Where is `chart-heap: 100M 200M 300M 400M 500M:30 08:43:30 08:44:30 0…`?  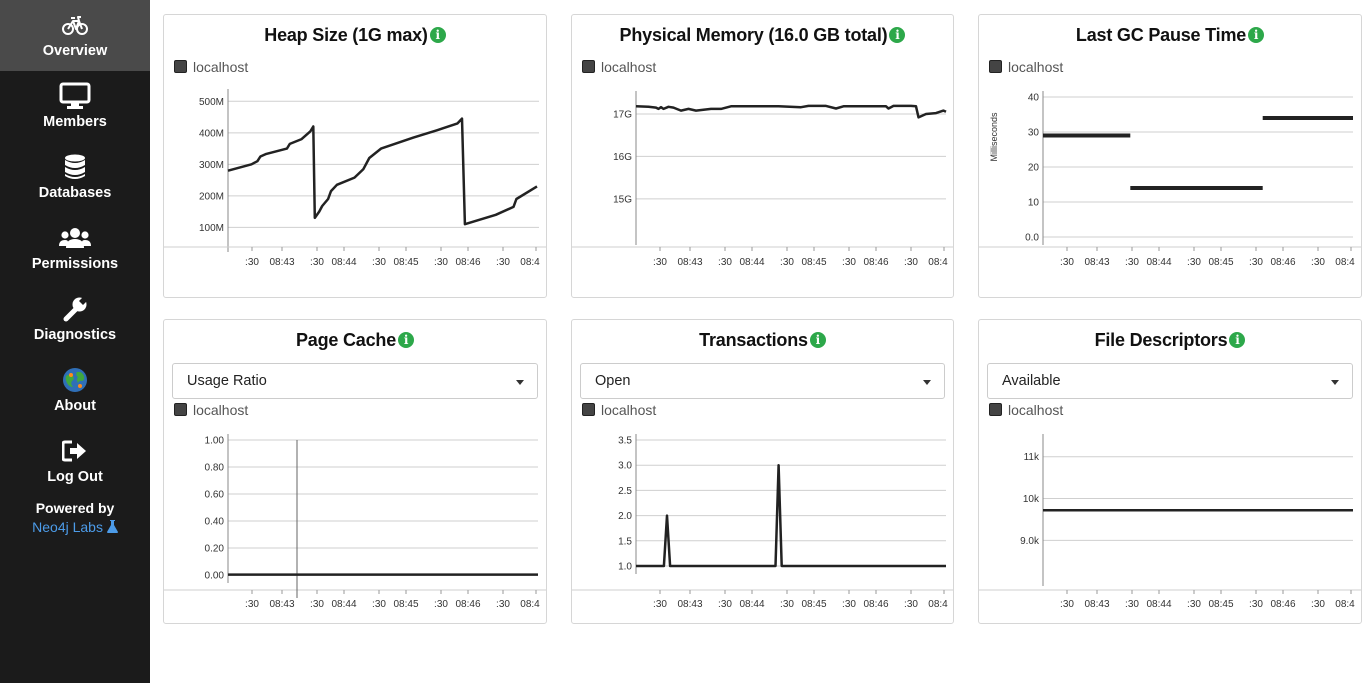
chart-heap: 100M 200M 300M 400M 500M:30 08:43:30 08:44:30 0… is located at coordinates (355, 178).